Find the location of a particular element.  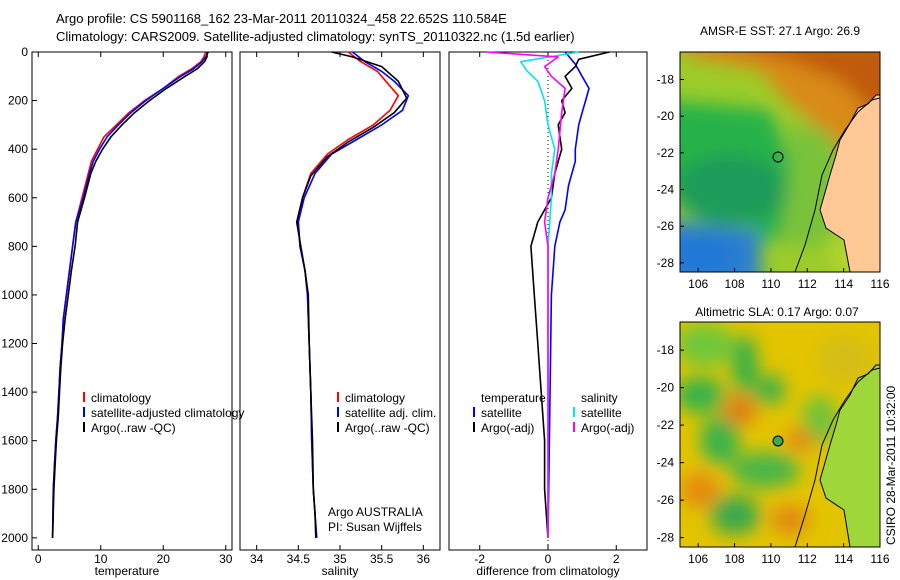

x-tick-label: 35 is located at coordinates (340, 559).